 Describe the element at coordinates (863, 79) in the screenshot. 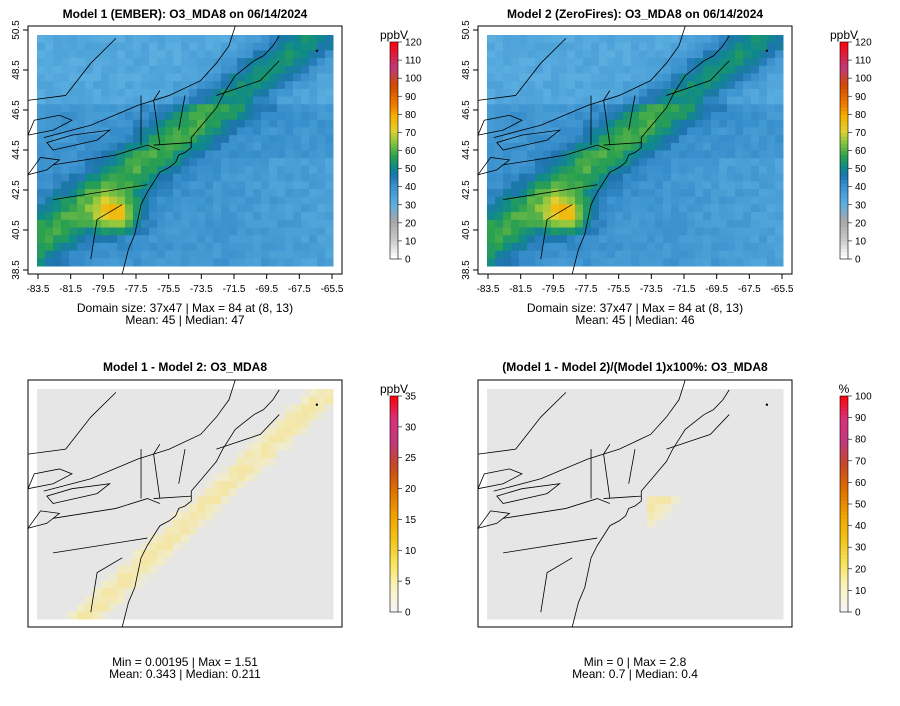

I see `colorbar-tick-label: 100` at that location.